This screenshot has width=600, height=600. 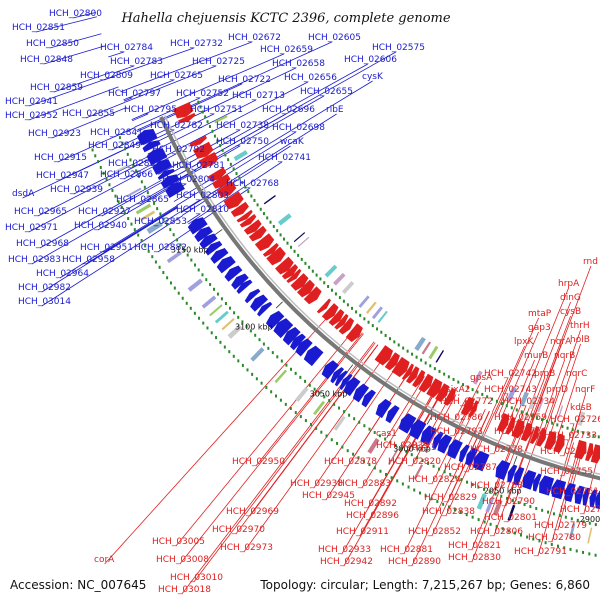 What do you see at coordinates (182, 560) in the screenshot?
I see `reverse-gene-label: HCH_03008` at bounding box center [182, 560].